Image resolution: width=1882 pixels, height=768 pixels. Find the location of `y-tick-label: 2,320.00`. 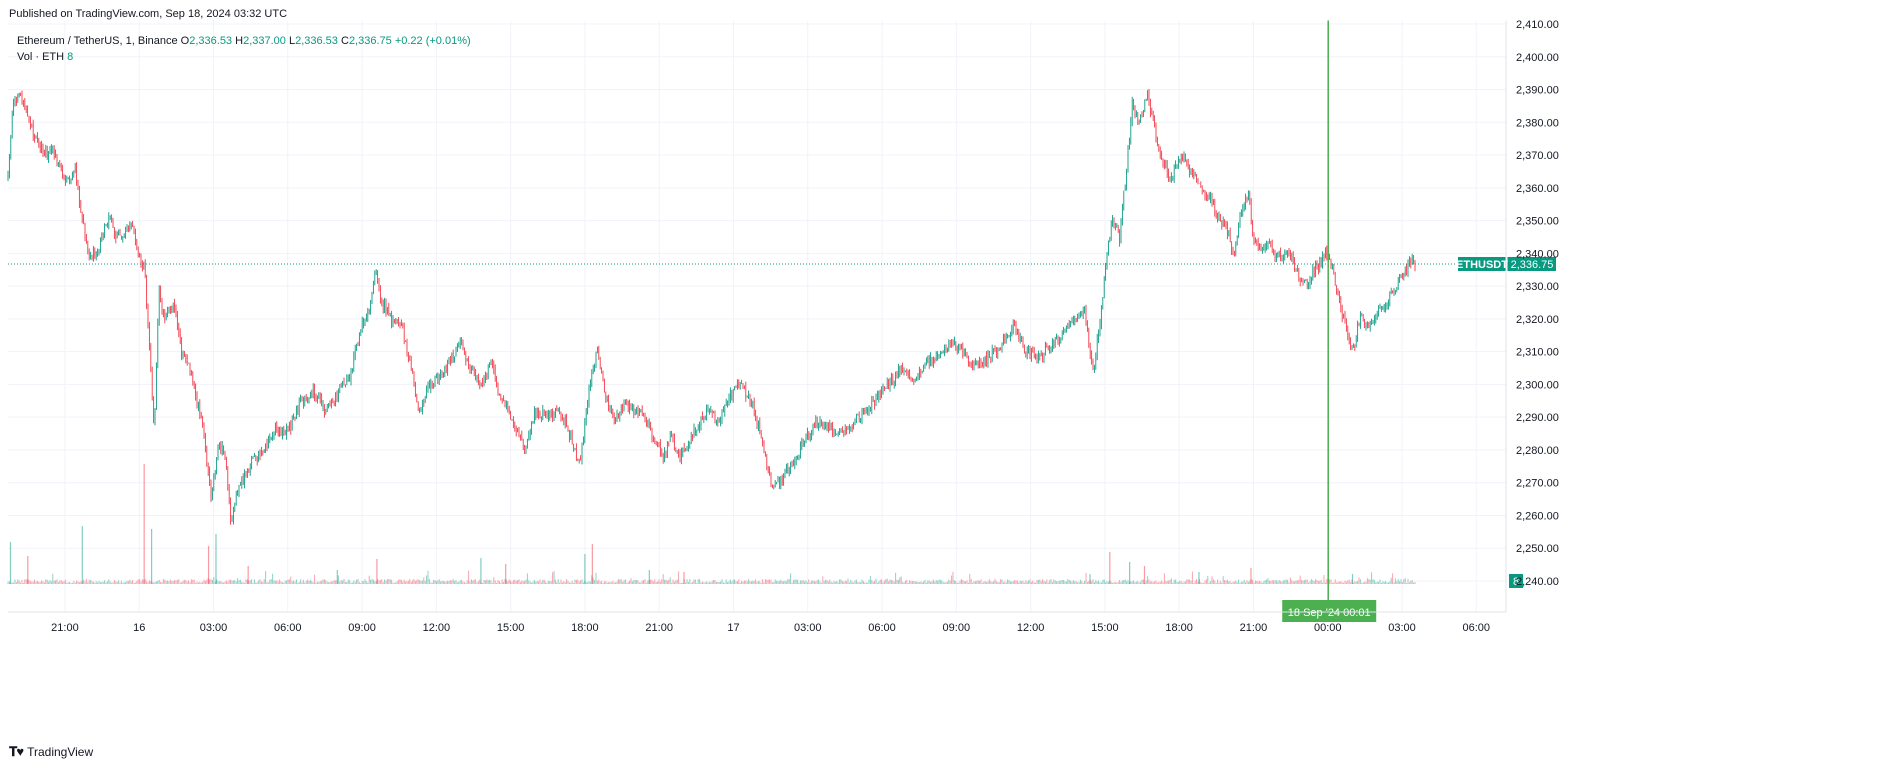

y-tick-label: 2,320.00 is located at coordinates (1537, 320).